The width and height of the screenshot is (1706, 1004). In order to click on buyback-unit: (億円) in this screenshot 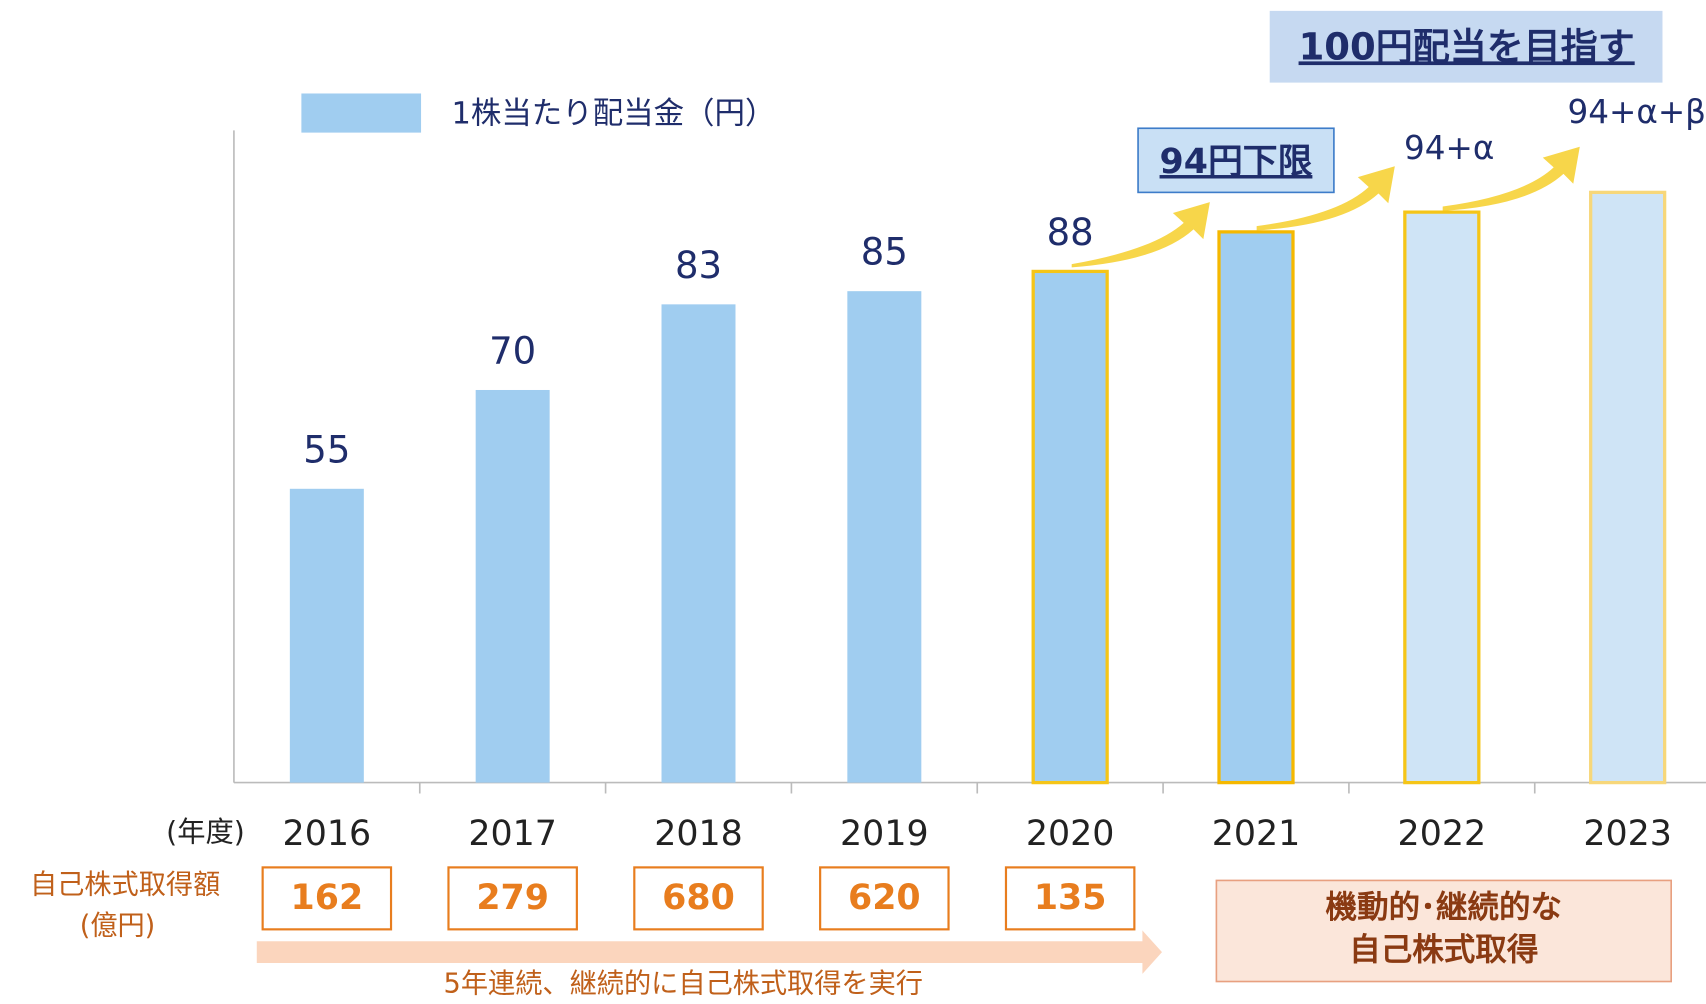, I will do `click(118, 926)`.